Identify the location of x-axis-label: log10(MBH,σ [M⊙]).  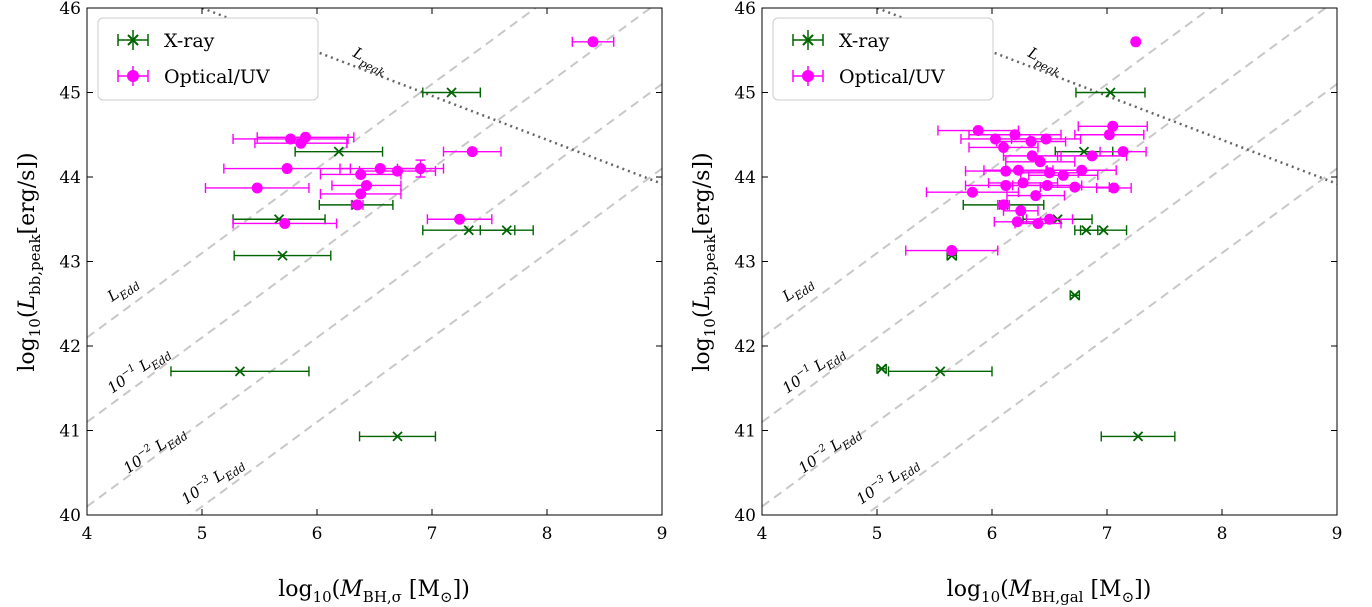
(374, 591).